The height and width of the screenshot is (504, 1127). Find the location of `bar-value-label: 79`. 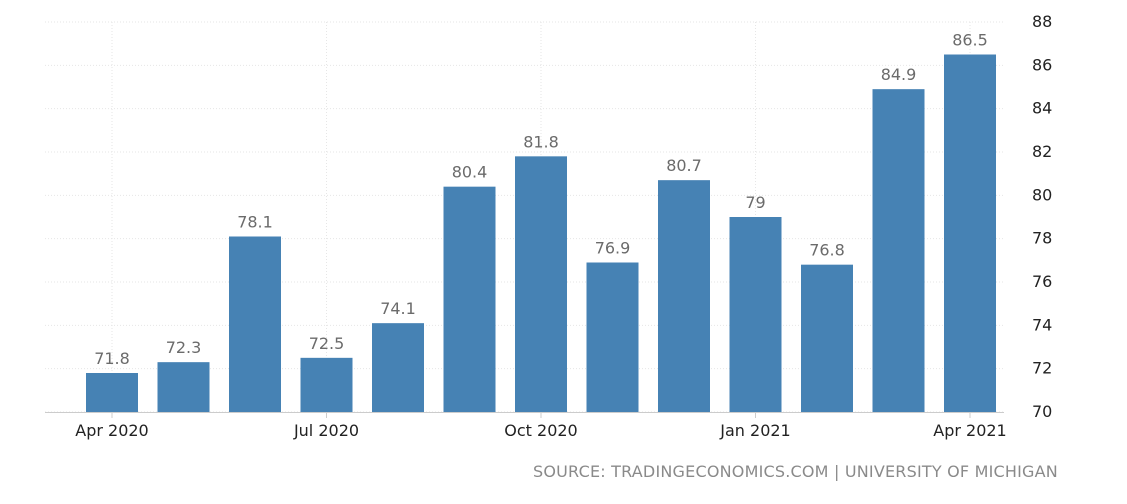

bar-value-label: 79 is located at coordinates (755, 202).